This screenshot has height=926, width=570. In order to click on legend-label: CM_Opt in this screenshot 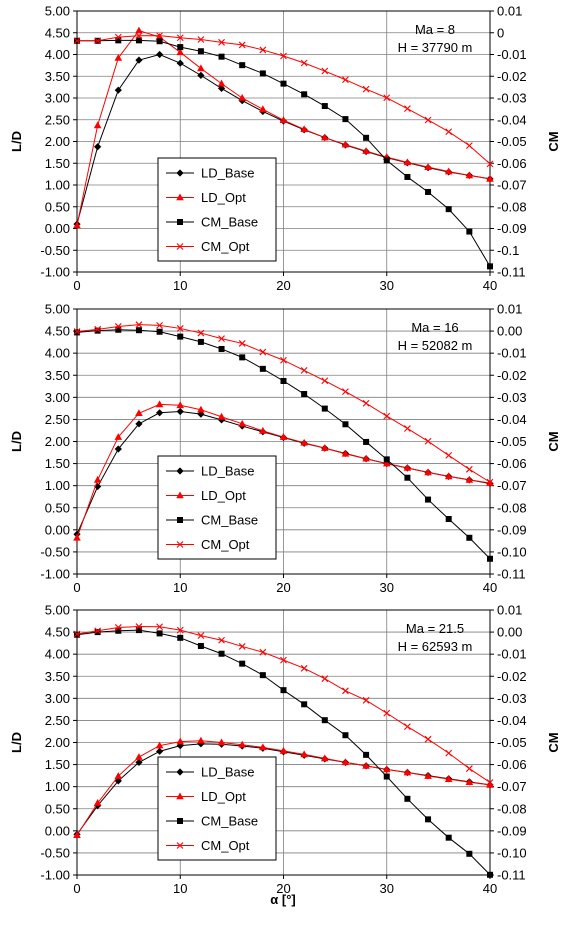, I will do `click(225, 544)`.